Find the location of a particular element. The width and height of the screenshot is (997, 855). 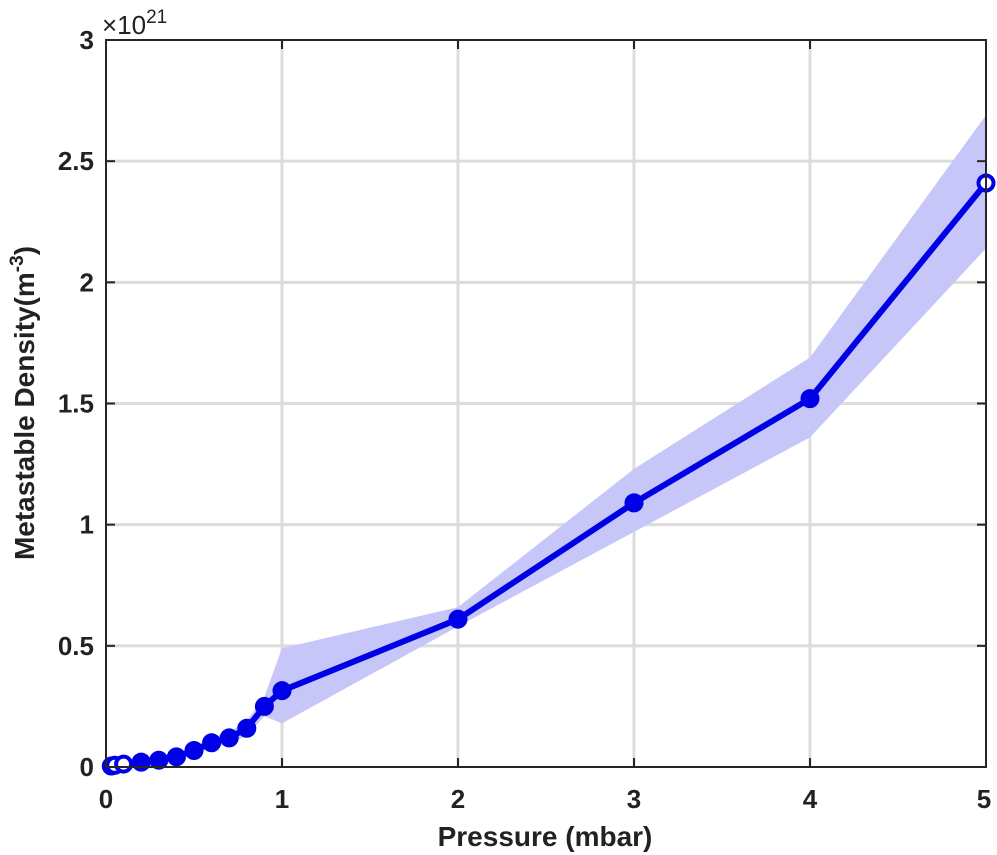

y-tick-label: 3 is located at coordinates (87, 40).